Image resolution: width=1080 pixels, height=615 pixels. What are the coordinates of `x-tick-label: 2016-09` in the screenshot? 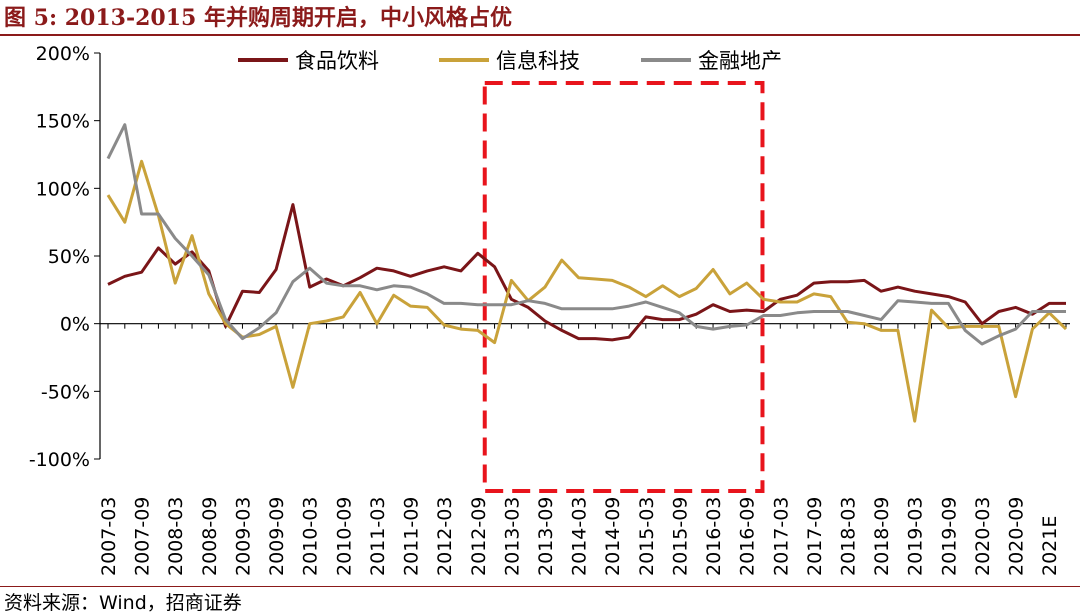 It's located at (748, 536).